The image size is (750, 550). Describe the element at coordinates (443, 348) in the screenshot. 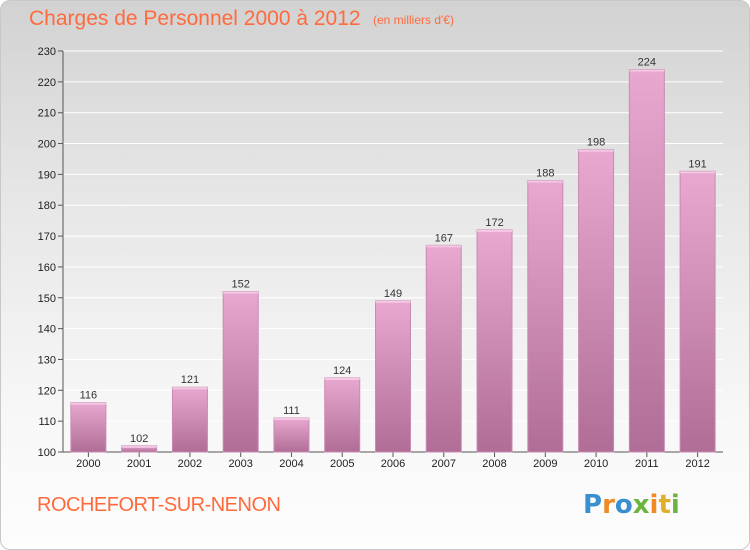

I see `bar-2007` at that location.